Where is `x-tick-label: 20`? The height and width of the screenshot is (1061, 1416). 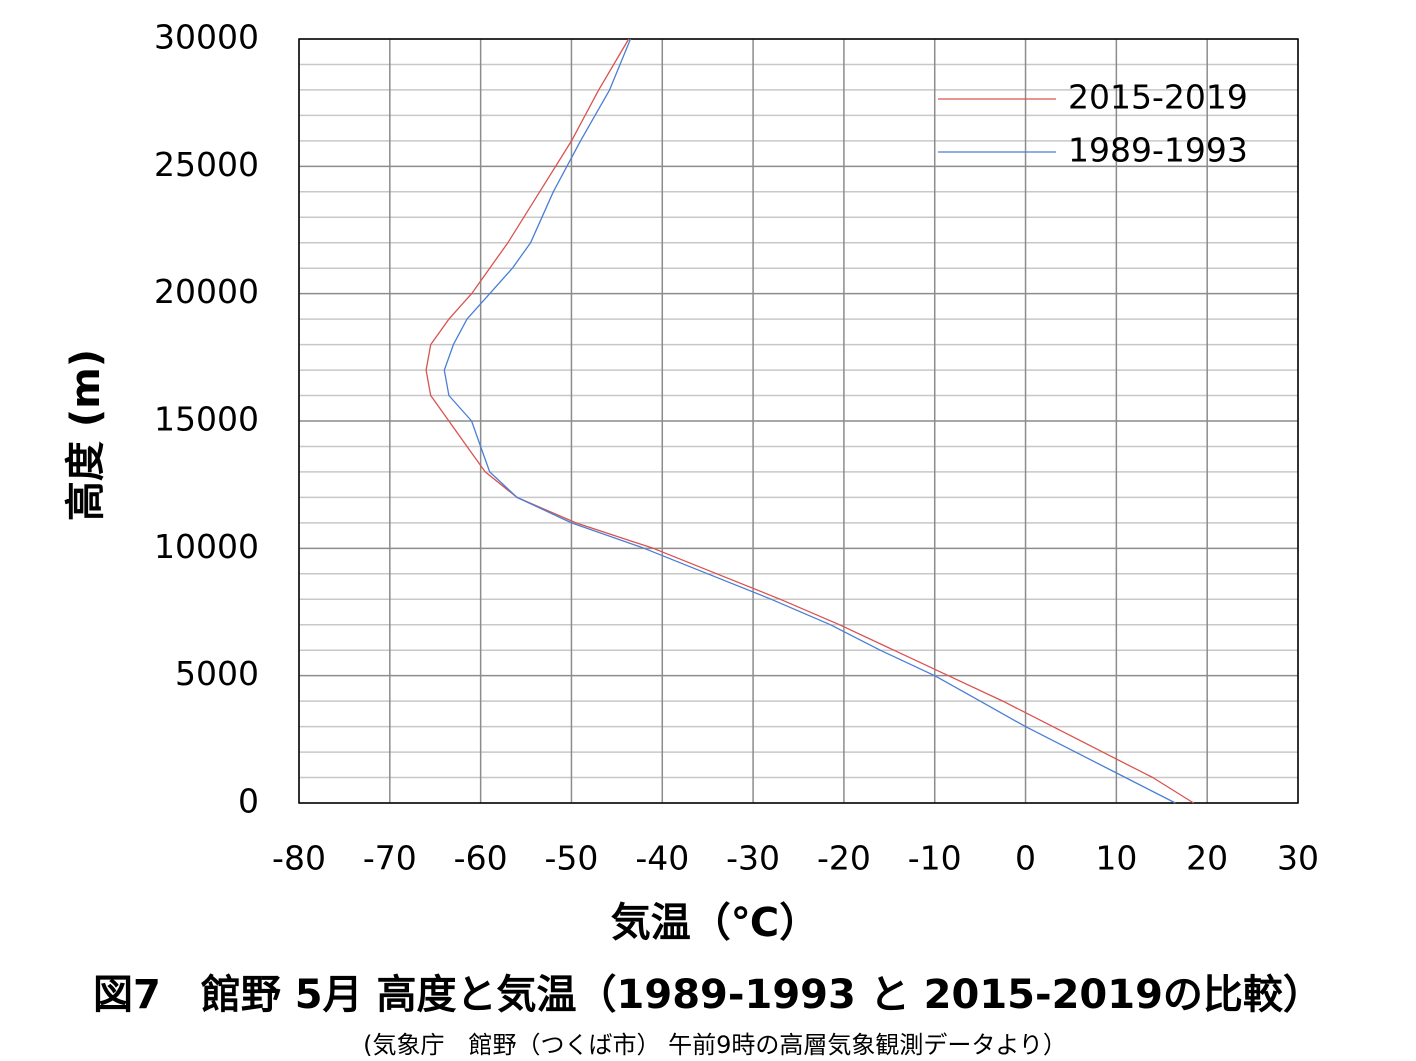
x-tick-label: 20 is located at coordinates (1207, 858).